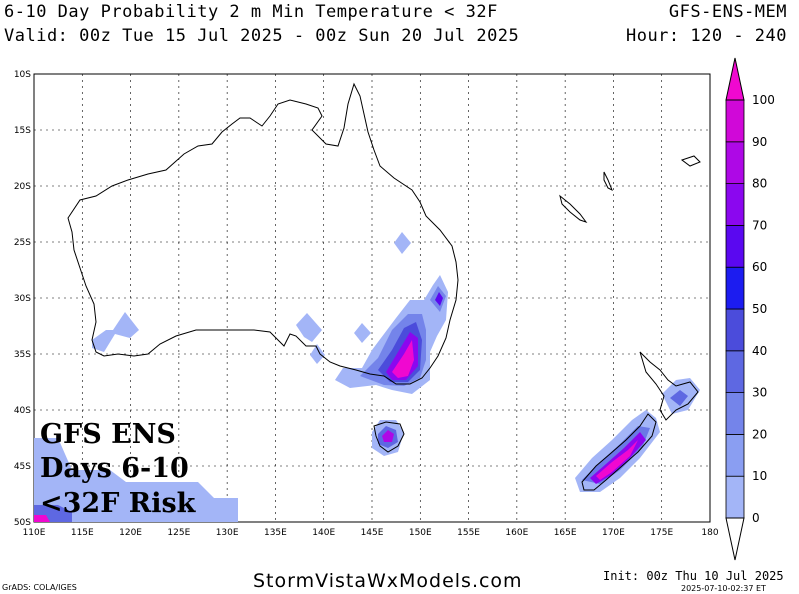  I want to click on lon-label: 125E, so click(178, 533).